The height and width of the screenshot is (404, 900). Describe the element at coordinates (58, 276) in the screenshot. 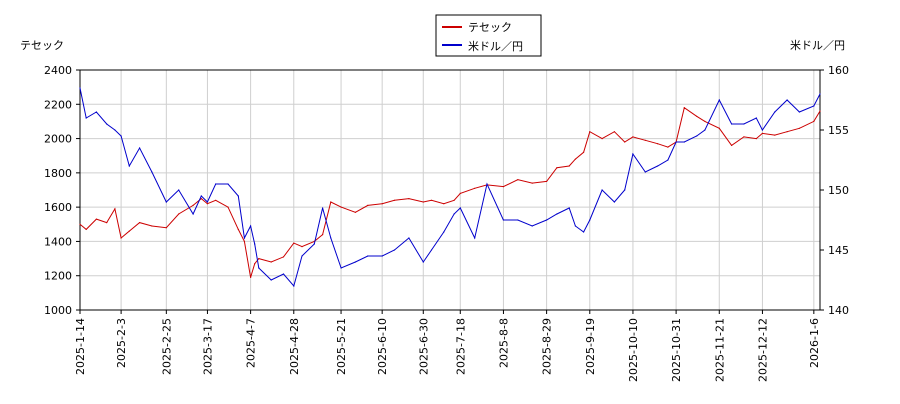

I see `left-tick-label: 1200` at that location.